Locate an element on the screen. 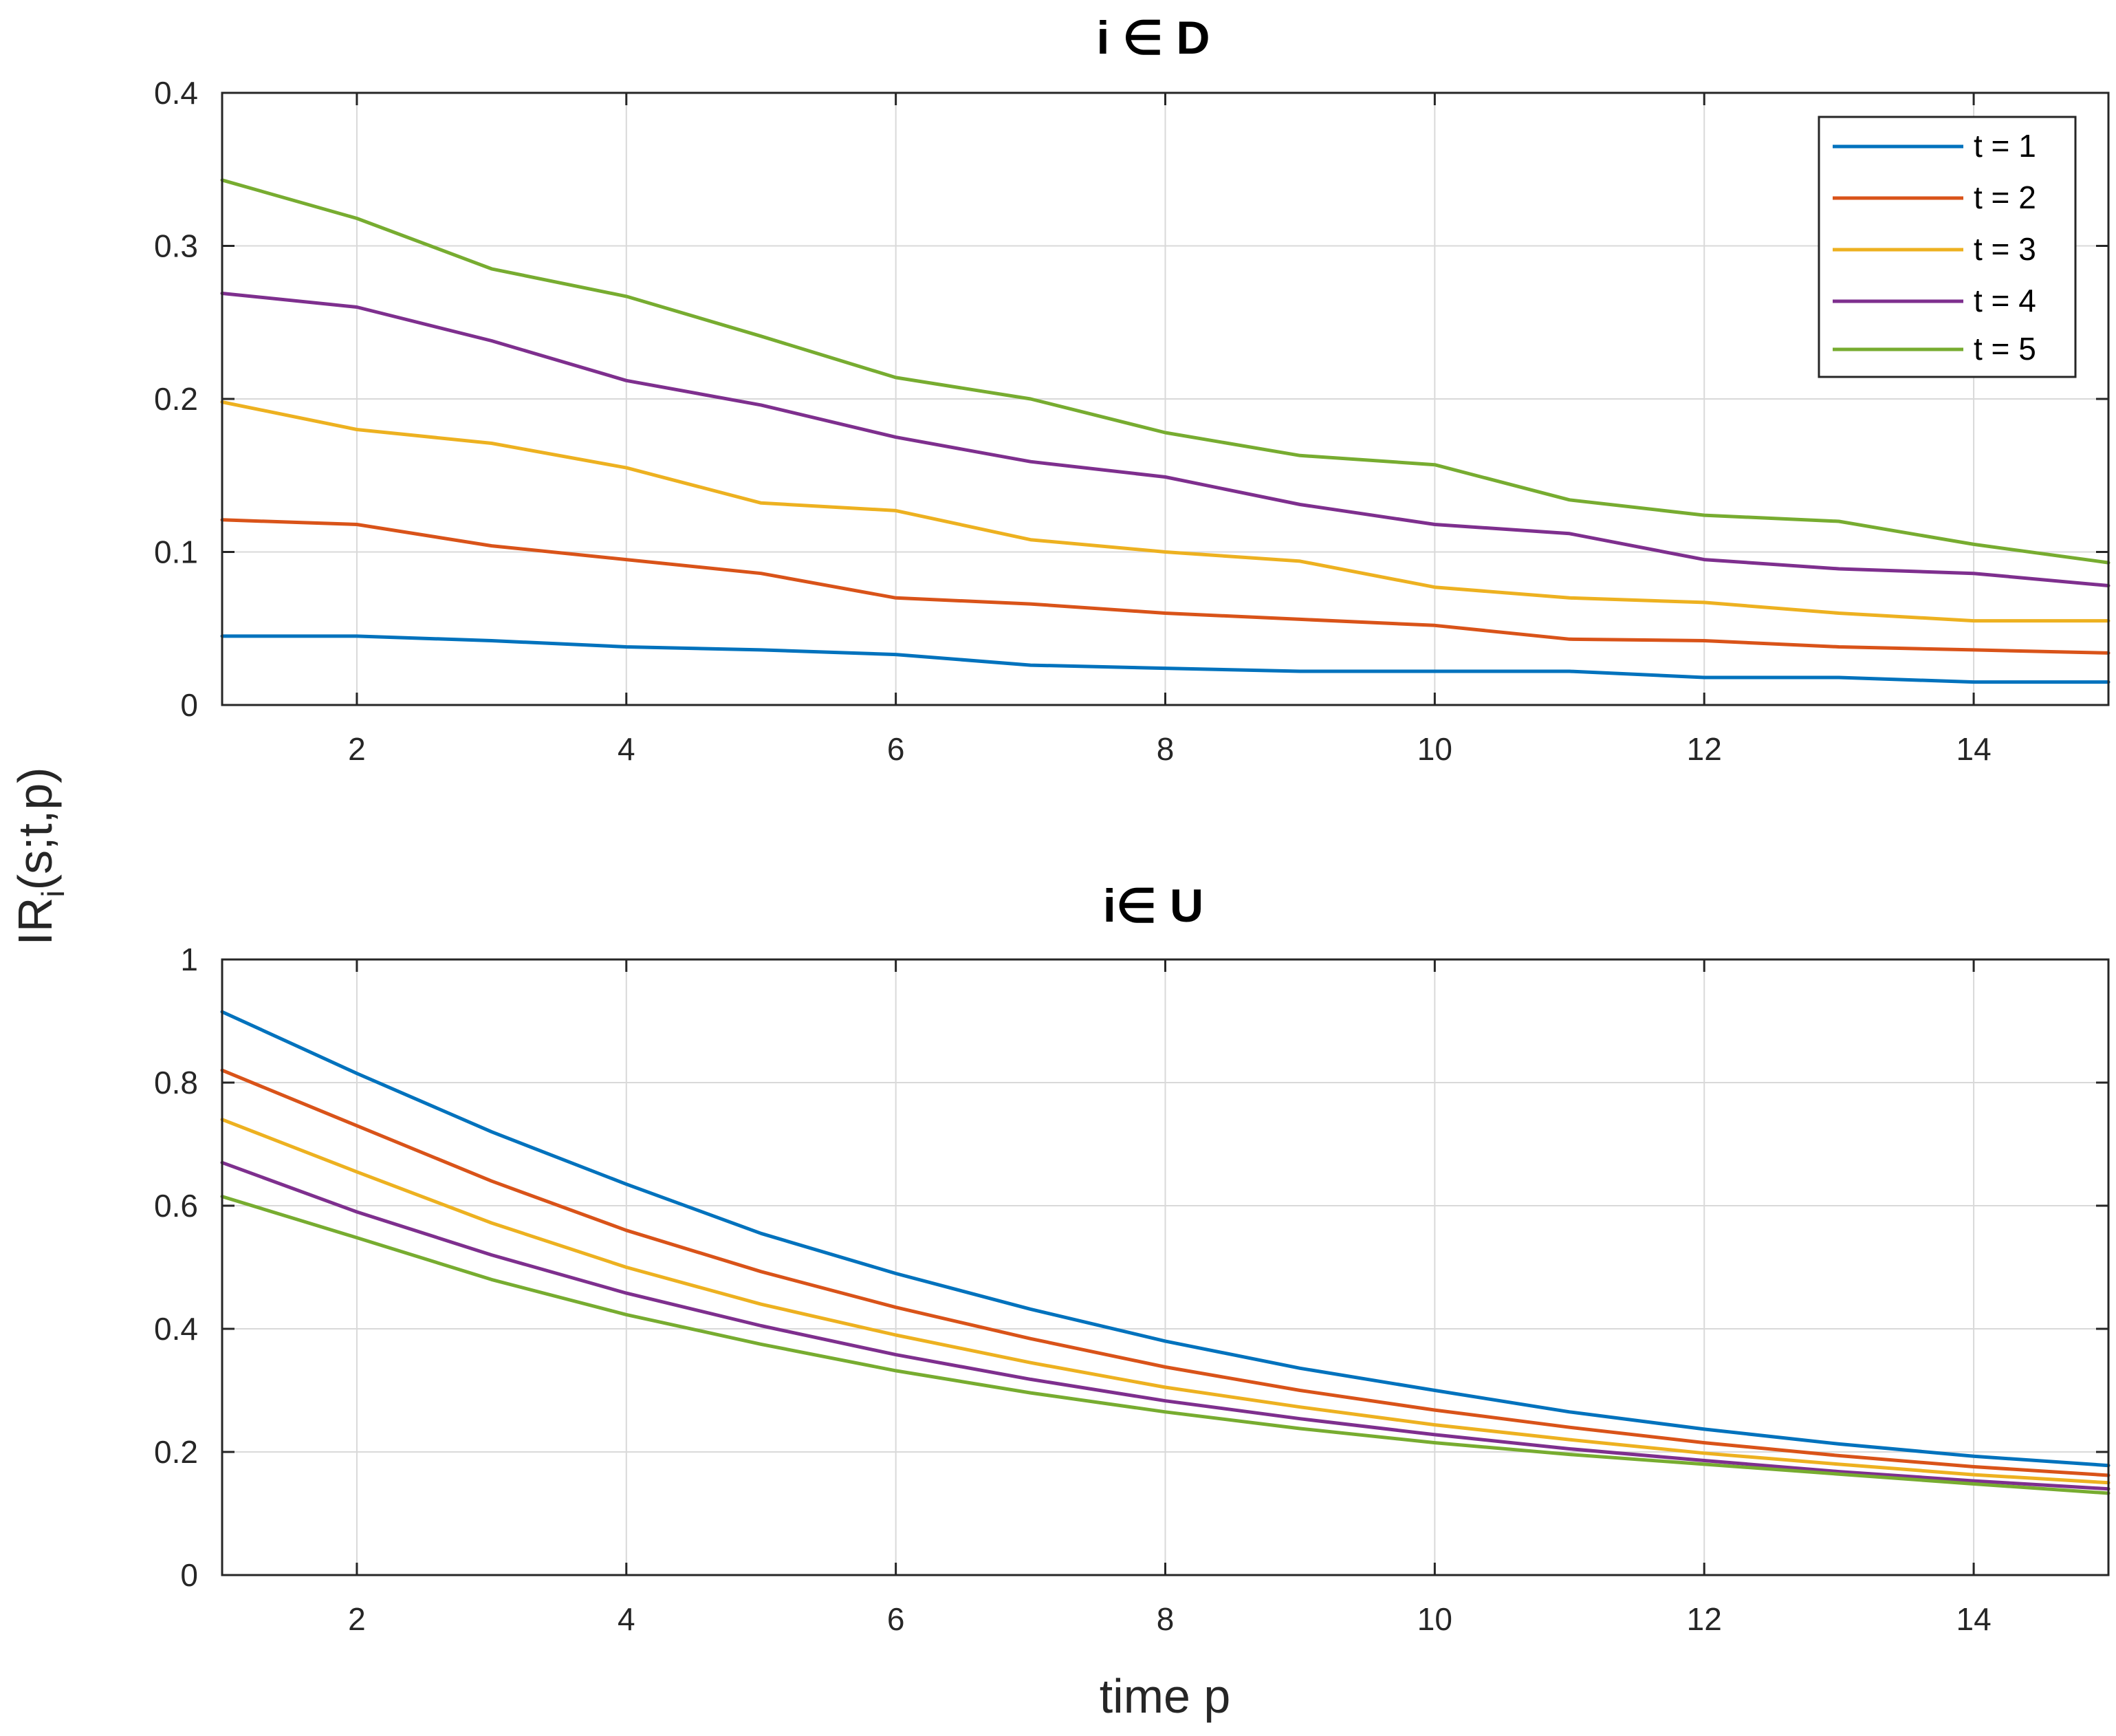  x-tick-label-14-bottom: 14 is located at coordinates (1973, 1619).